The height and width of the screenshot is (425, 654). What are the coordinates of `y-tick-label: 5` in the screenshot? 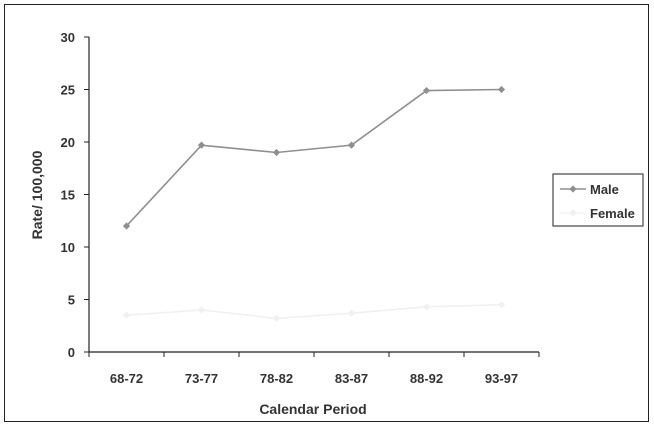 It's located at (71, 300).